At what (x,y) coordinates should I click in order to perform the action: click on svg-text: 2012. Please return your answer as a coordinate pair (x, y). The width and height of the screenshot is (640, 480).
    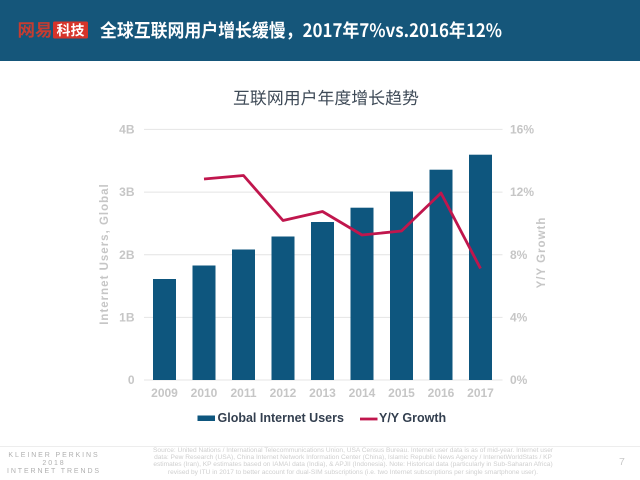
    Looking at the image, I should click on (283, 393).